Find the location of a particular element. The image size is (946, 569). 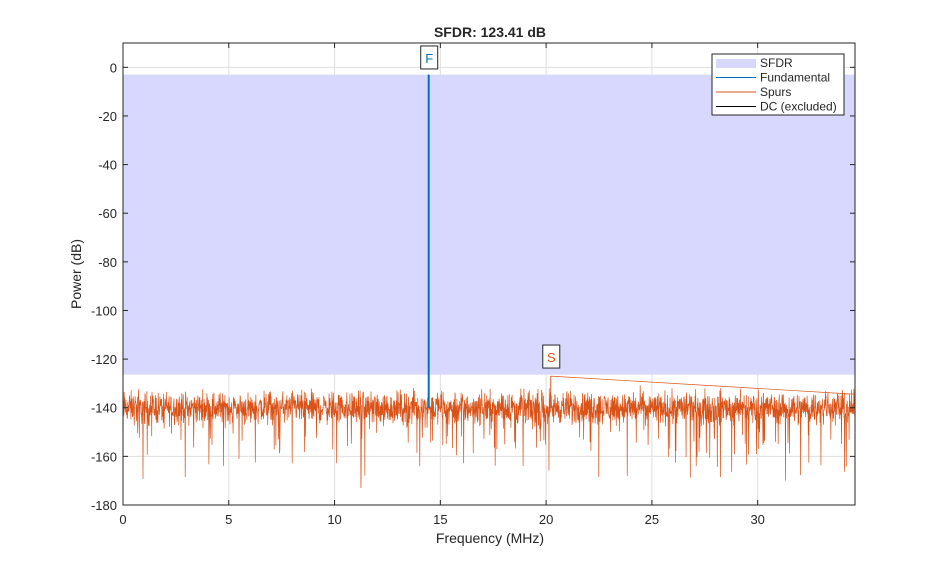

y-tick-label: -100 is located at coordinates (104, 310).